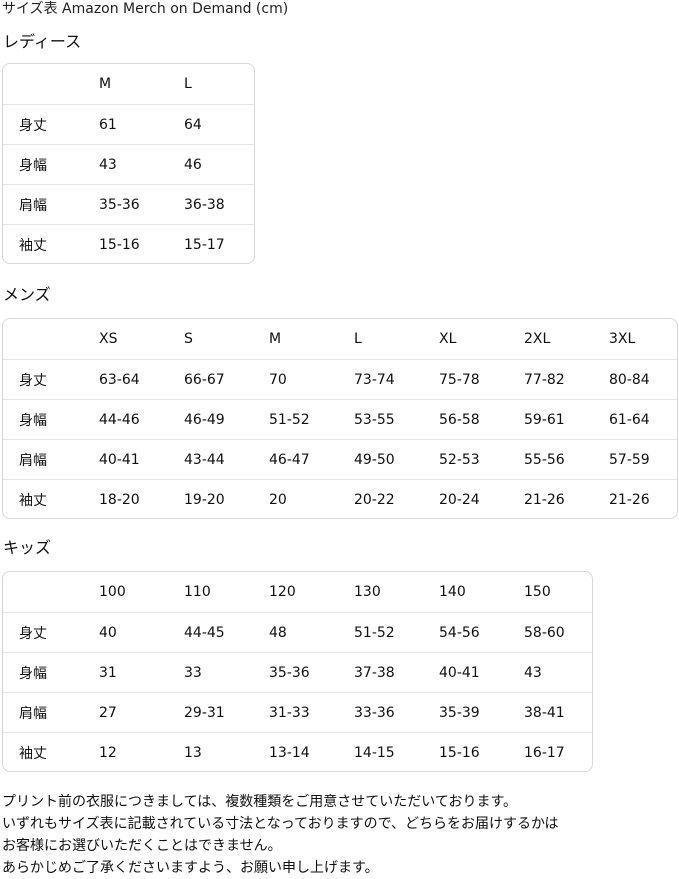  Describe the element at coordinates (459, 752) in the screenshot. I see `table-cell: 15-16` at that location.